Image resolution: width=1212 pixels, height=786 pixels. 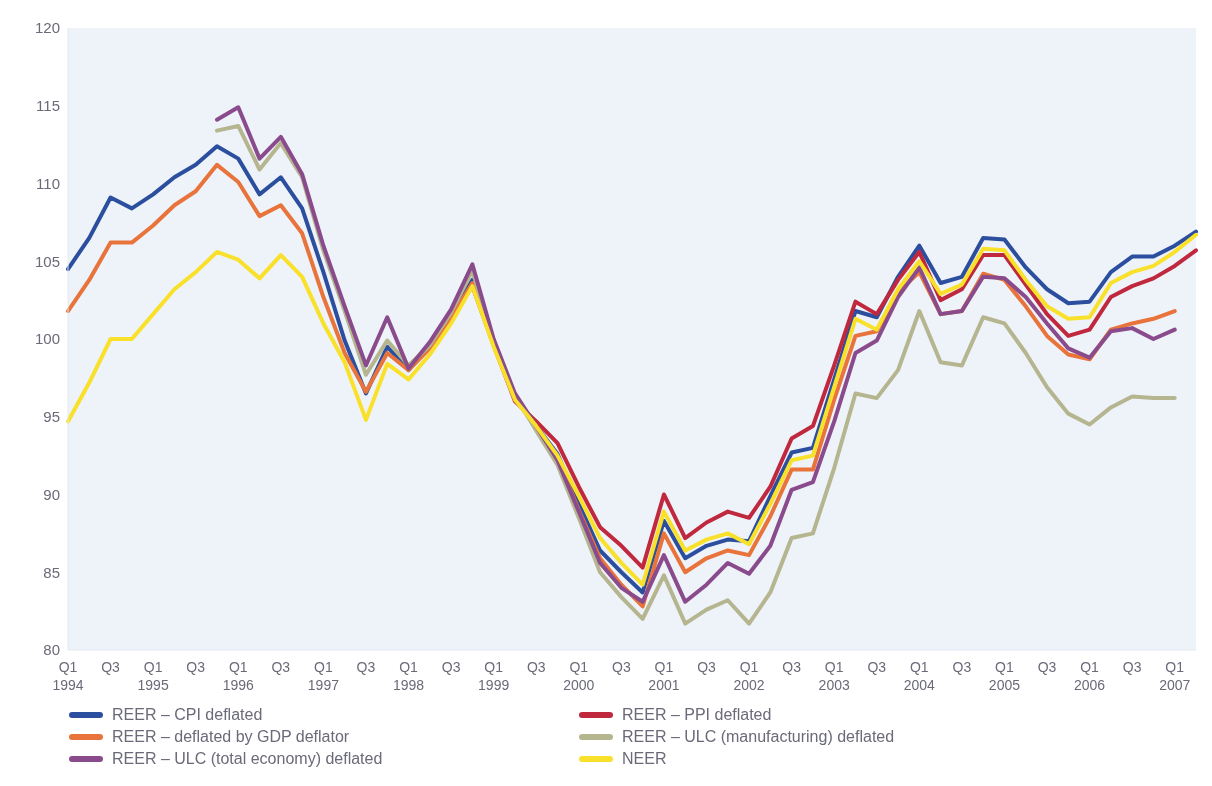 What do you see at coordinates (644, 759) in the screenshot?
I see `legend-label: NEER` at bounding box center [644, 759].